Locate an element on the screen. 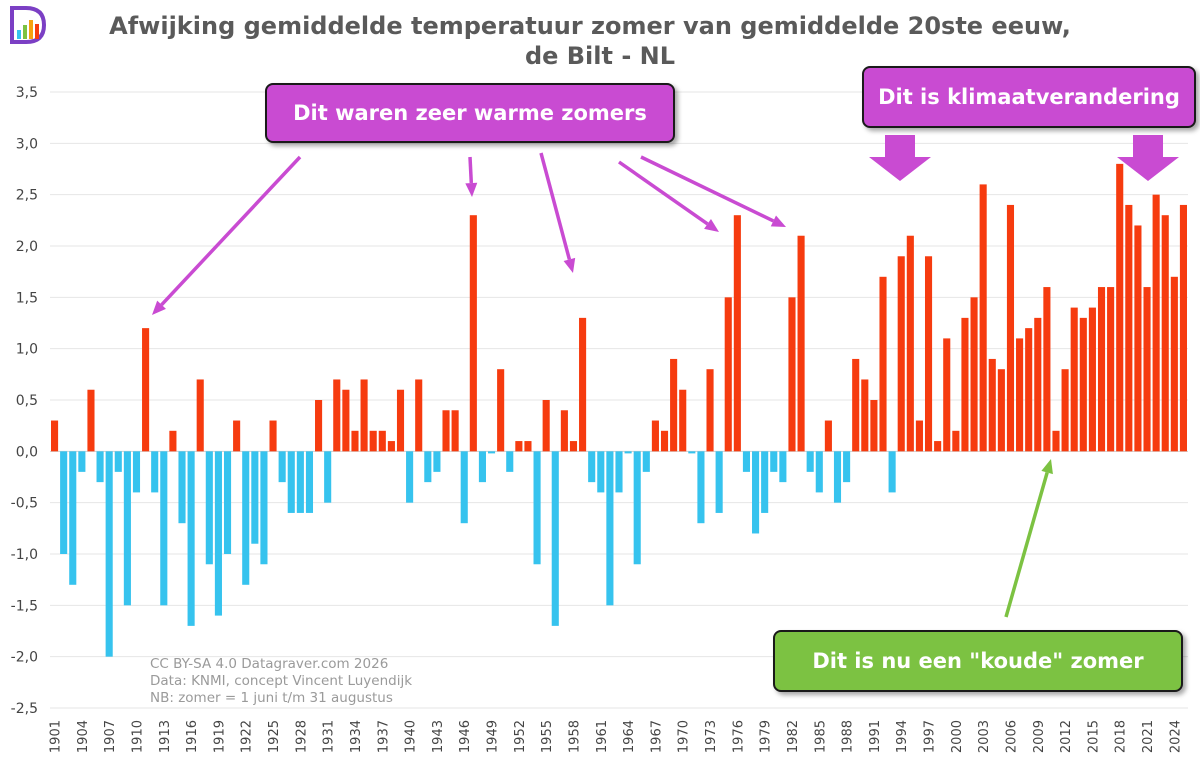 Image resolution: width=1200 pixels, height=766 pixels. bar-1960 is located at coordinates (592, 467).